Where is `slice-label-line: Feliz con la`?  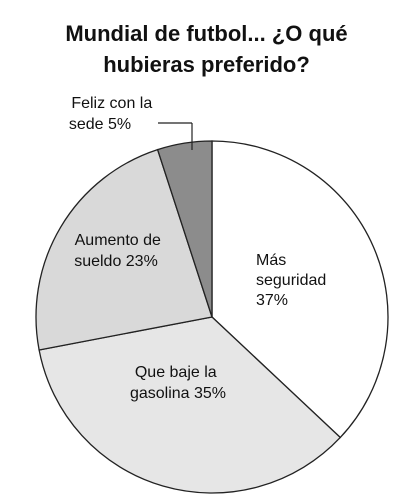 slice-label-line: Feliz con la is located at coordinates (111, 103).